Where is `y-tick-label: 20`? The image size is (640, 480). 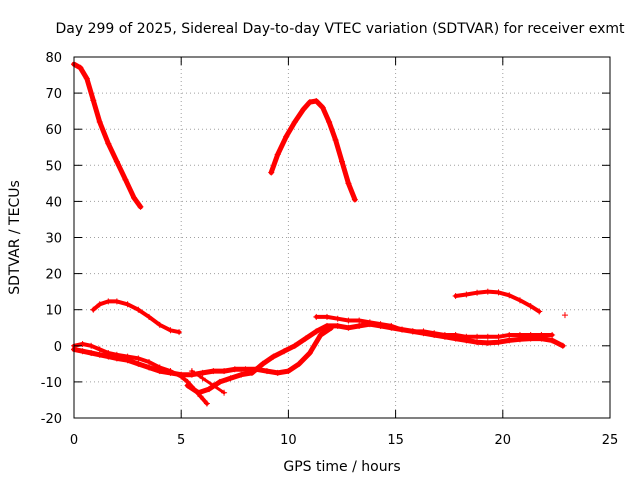
y-tick-label: 20 is located at coordinates (53, 275).